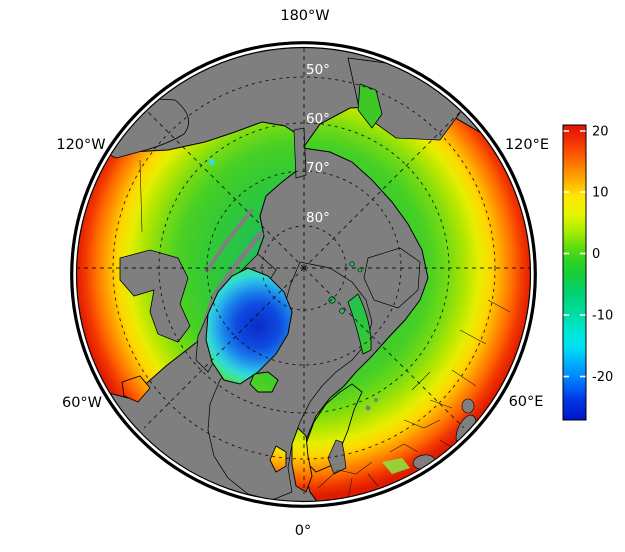 This screenshot has height=552, width=625. I want to click on novaya-zemlya-island, so click(359, 324).